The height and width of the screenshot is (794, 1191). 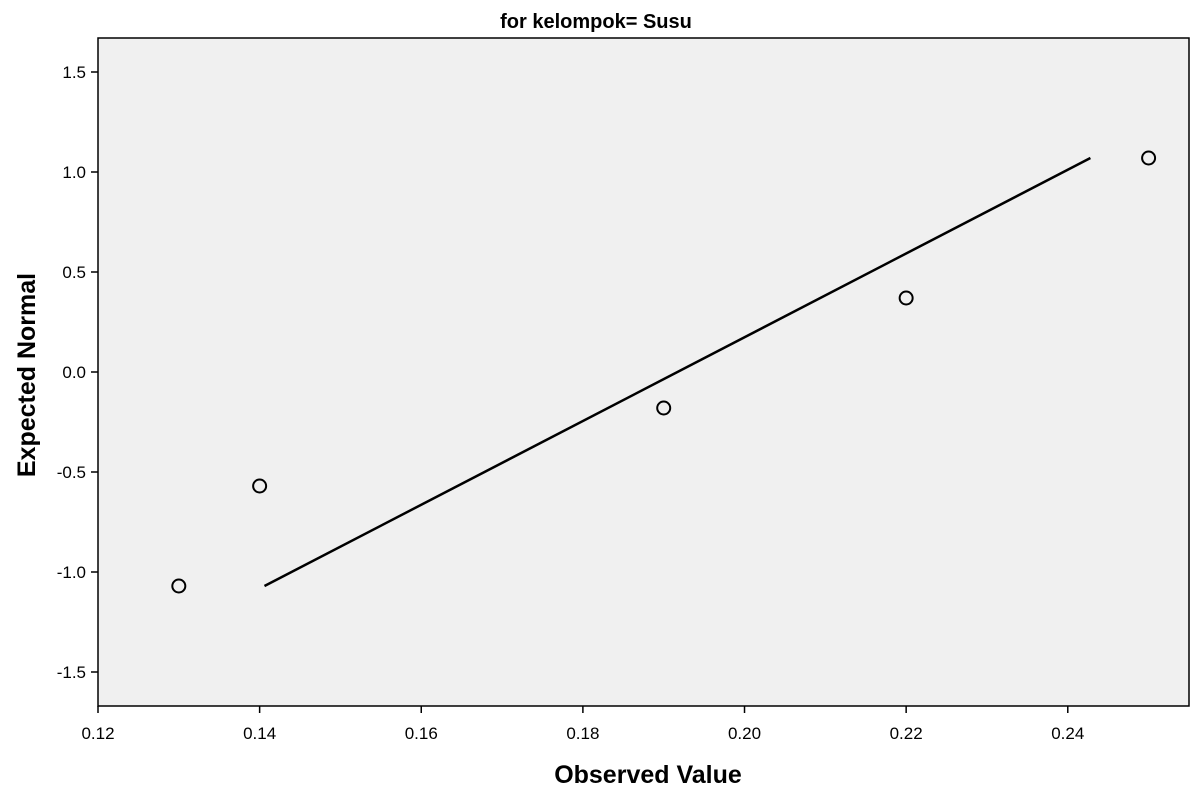 I want to click on y-tick-label: -0.5, so click(x=71, y=472).